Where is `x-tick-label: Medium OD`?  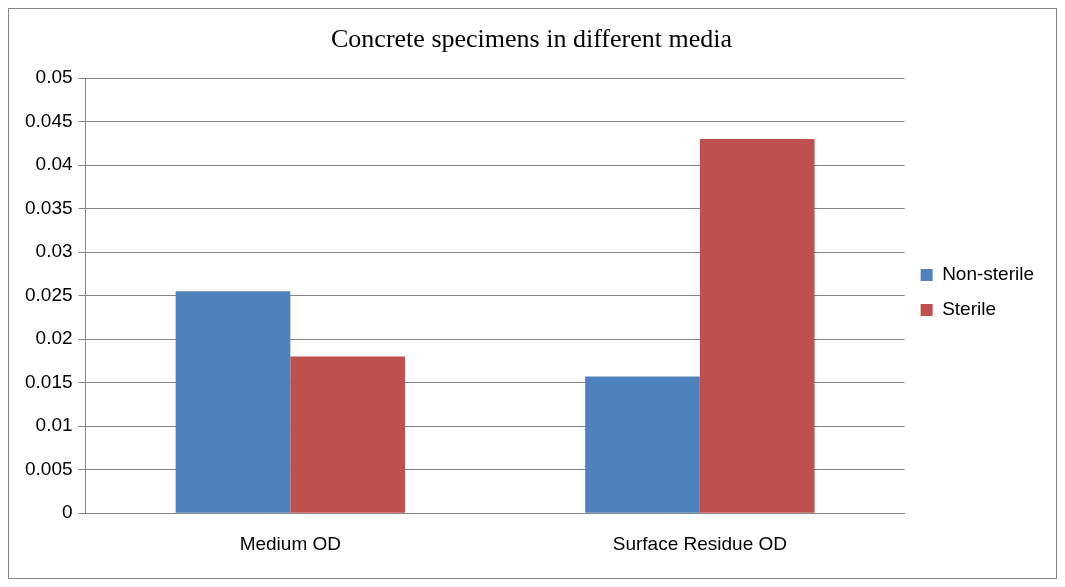
x-tick-label: Medium OD is located at coordinates (290, 543).